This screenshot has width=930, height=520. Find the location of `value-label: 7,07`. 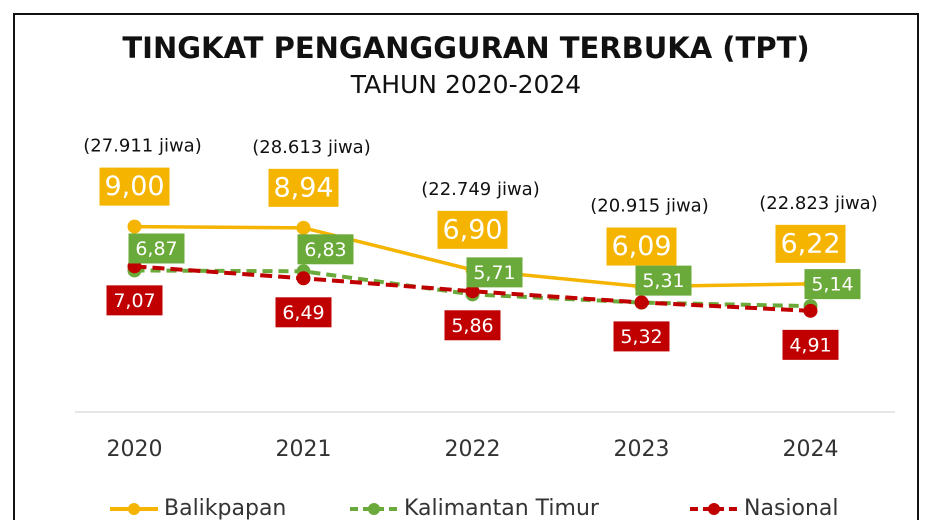

value-label: 7,07 is located at coordinates (134, 301).